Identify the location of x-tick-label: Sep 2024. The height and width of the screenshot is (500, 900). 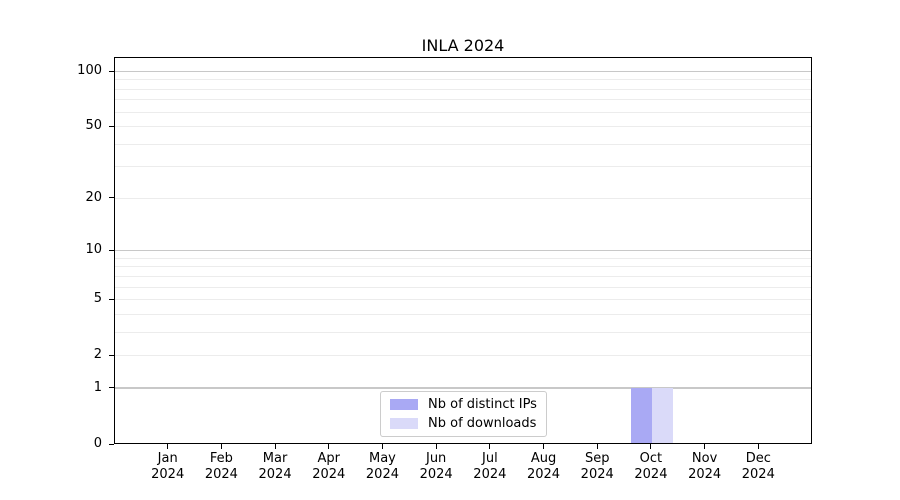
(597, 467).